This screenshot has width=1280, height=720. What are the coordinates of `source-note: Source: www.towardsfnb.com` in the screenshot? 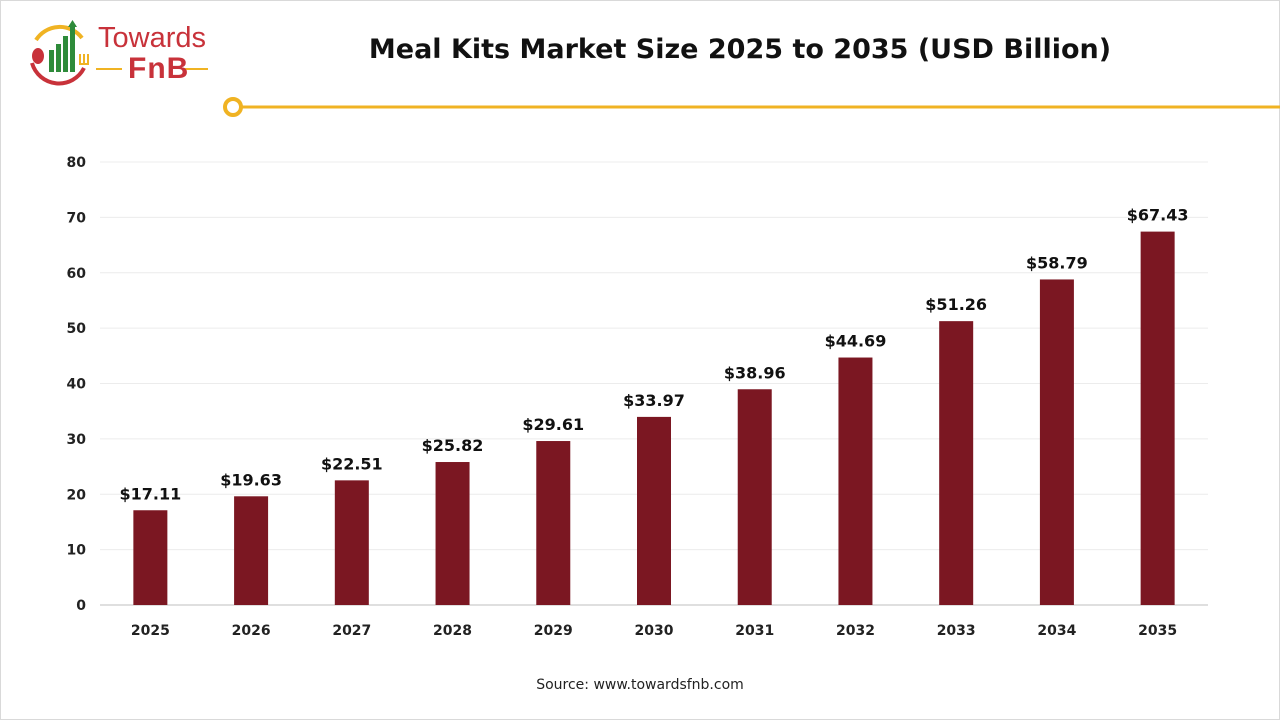 It's located at (640, 685).